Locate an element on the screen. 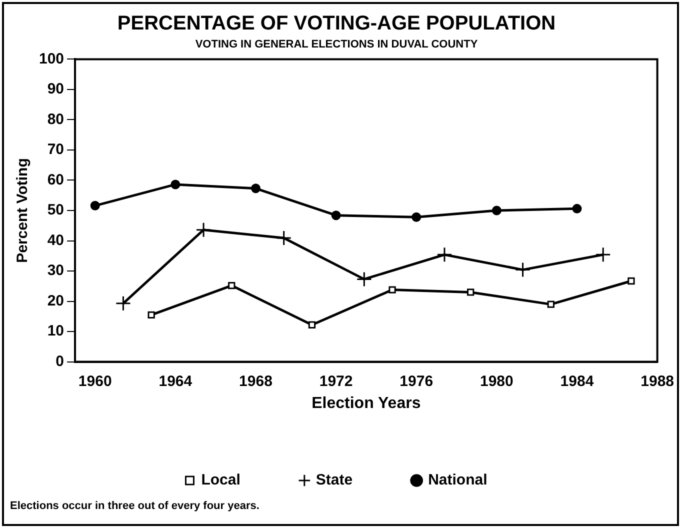  y-tick-label: 100 is located at coordinates (51, 59).